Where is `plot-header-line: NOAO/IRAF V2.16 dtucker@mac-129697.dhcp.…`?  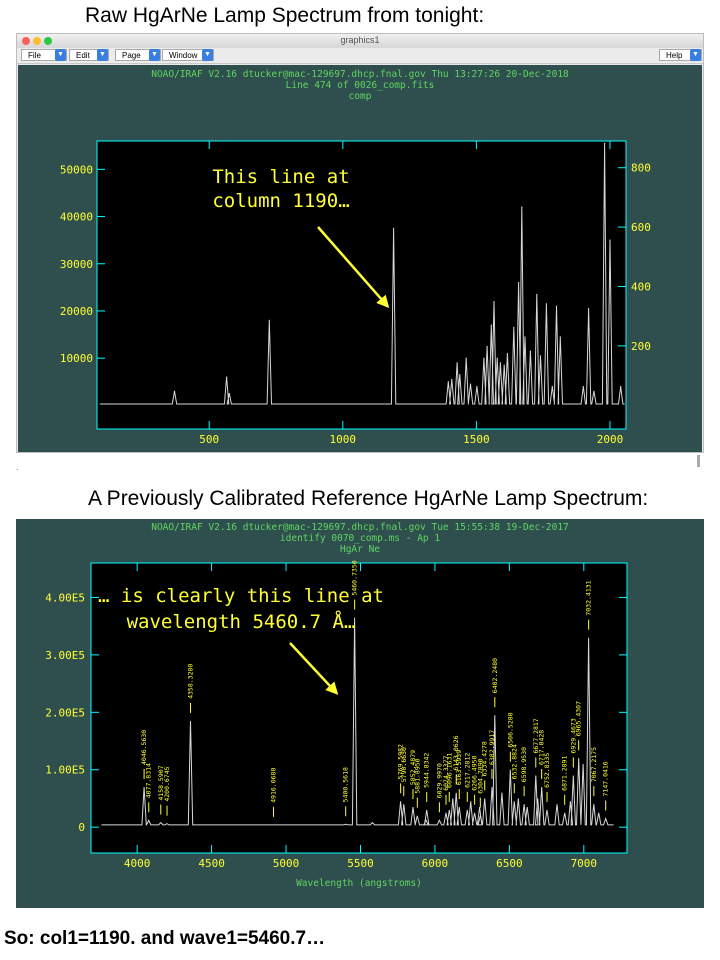
plot-header-line: NOAO/IRAF V2.16 dtucker@mac-129697.dhcp.… is located at coordinates (360, 74).